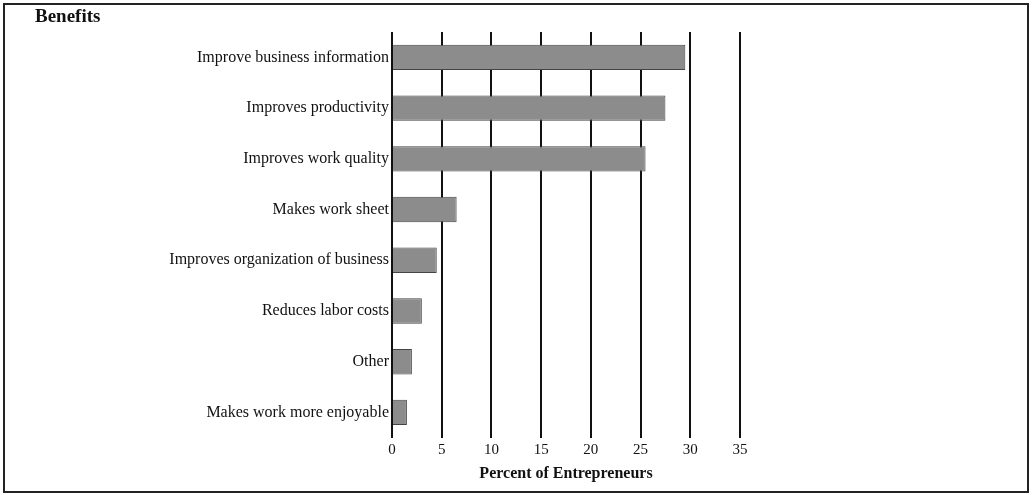  What do you see at coordinates (293, 56) in the screenshot?
I see `y-tick-label: Improve business information` at bounding box center [293, 56].